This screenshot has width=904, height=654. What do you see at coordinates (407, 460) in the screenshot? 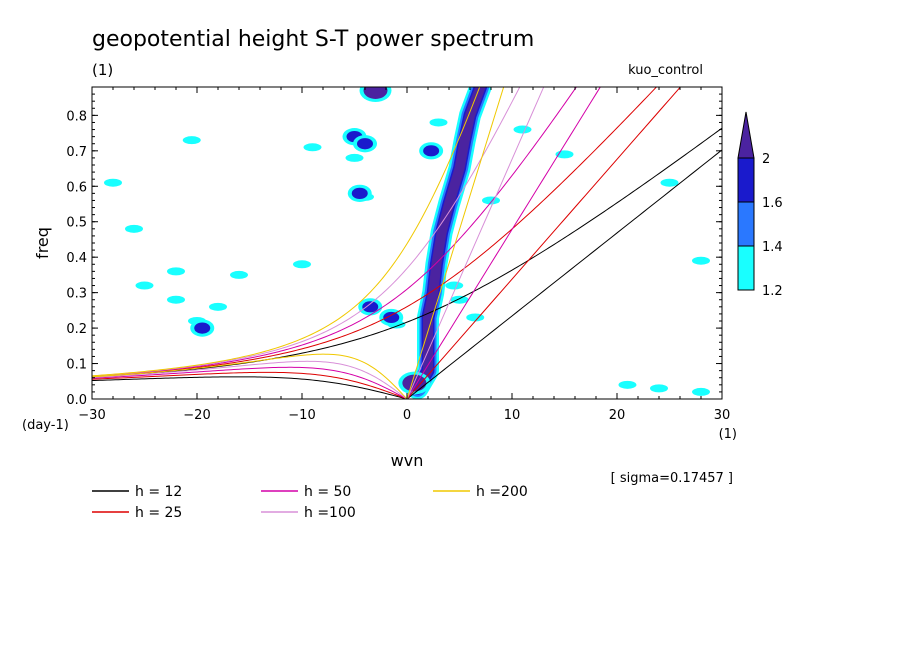
I see `x-axis-title: wvn` at bounding box center [407, 460].